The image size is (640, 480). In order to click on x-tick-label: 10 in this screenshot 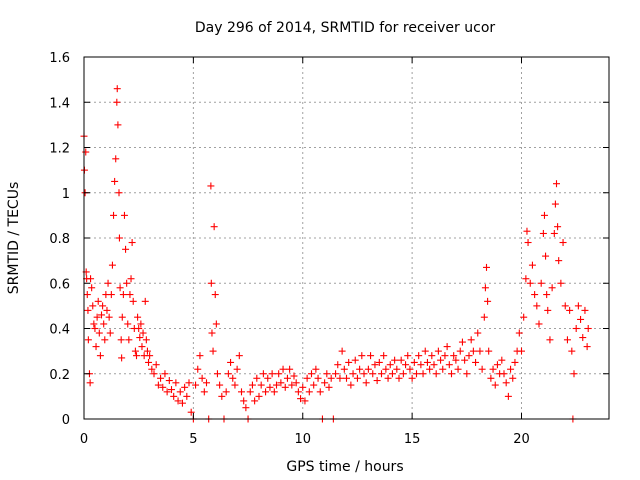, I will do `click(302, 439)`.